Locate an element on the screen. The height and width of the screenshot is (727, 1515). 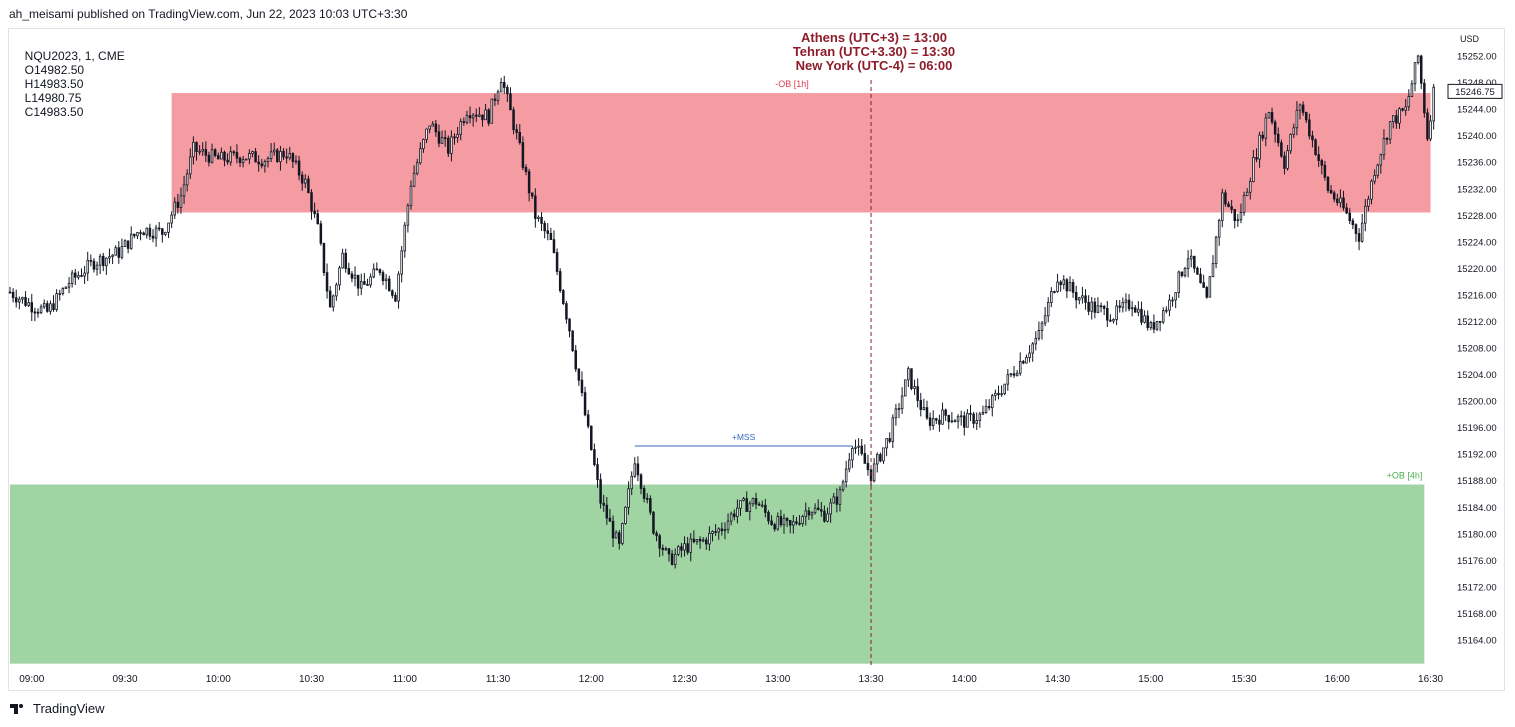
y-tick-label: 15164.00 is located at coordinates (1477, 640).